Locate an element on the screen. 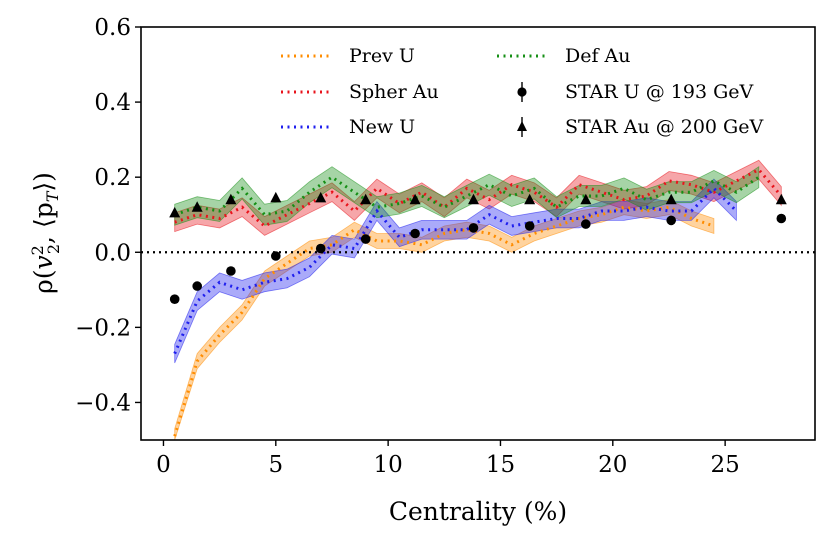 The image size is (831, 543). x-tick-label: 0 is located at coordinates (163, 465).